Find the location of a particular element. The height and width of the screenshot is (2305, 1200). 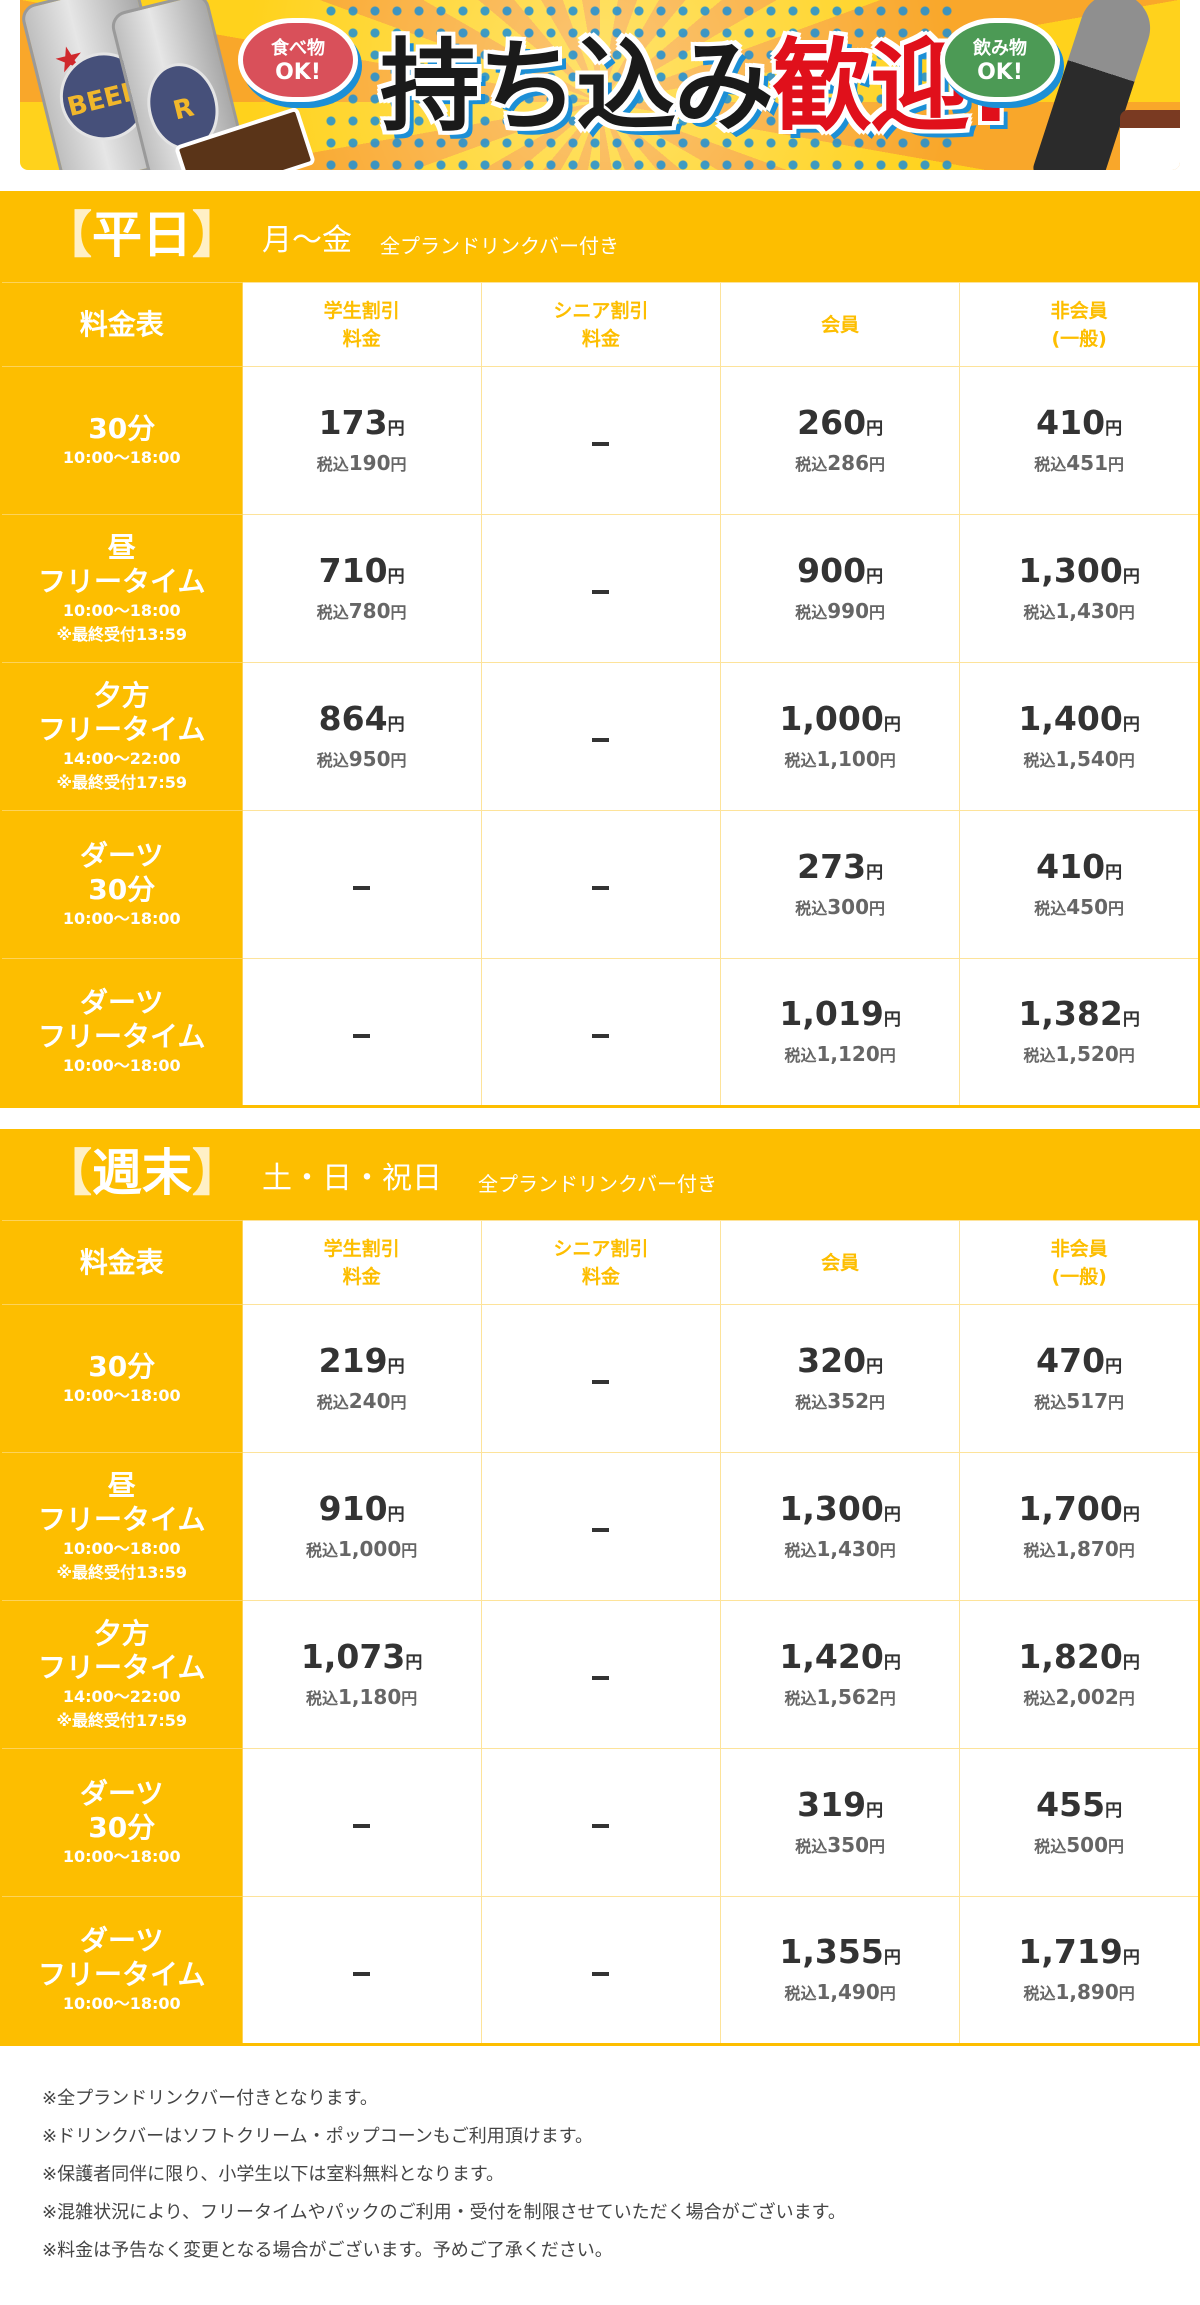

header-text: シニア割引 is located at coordinates (601, 1248).